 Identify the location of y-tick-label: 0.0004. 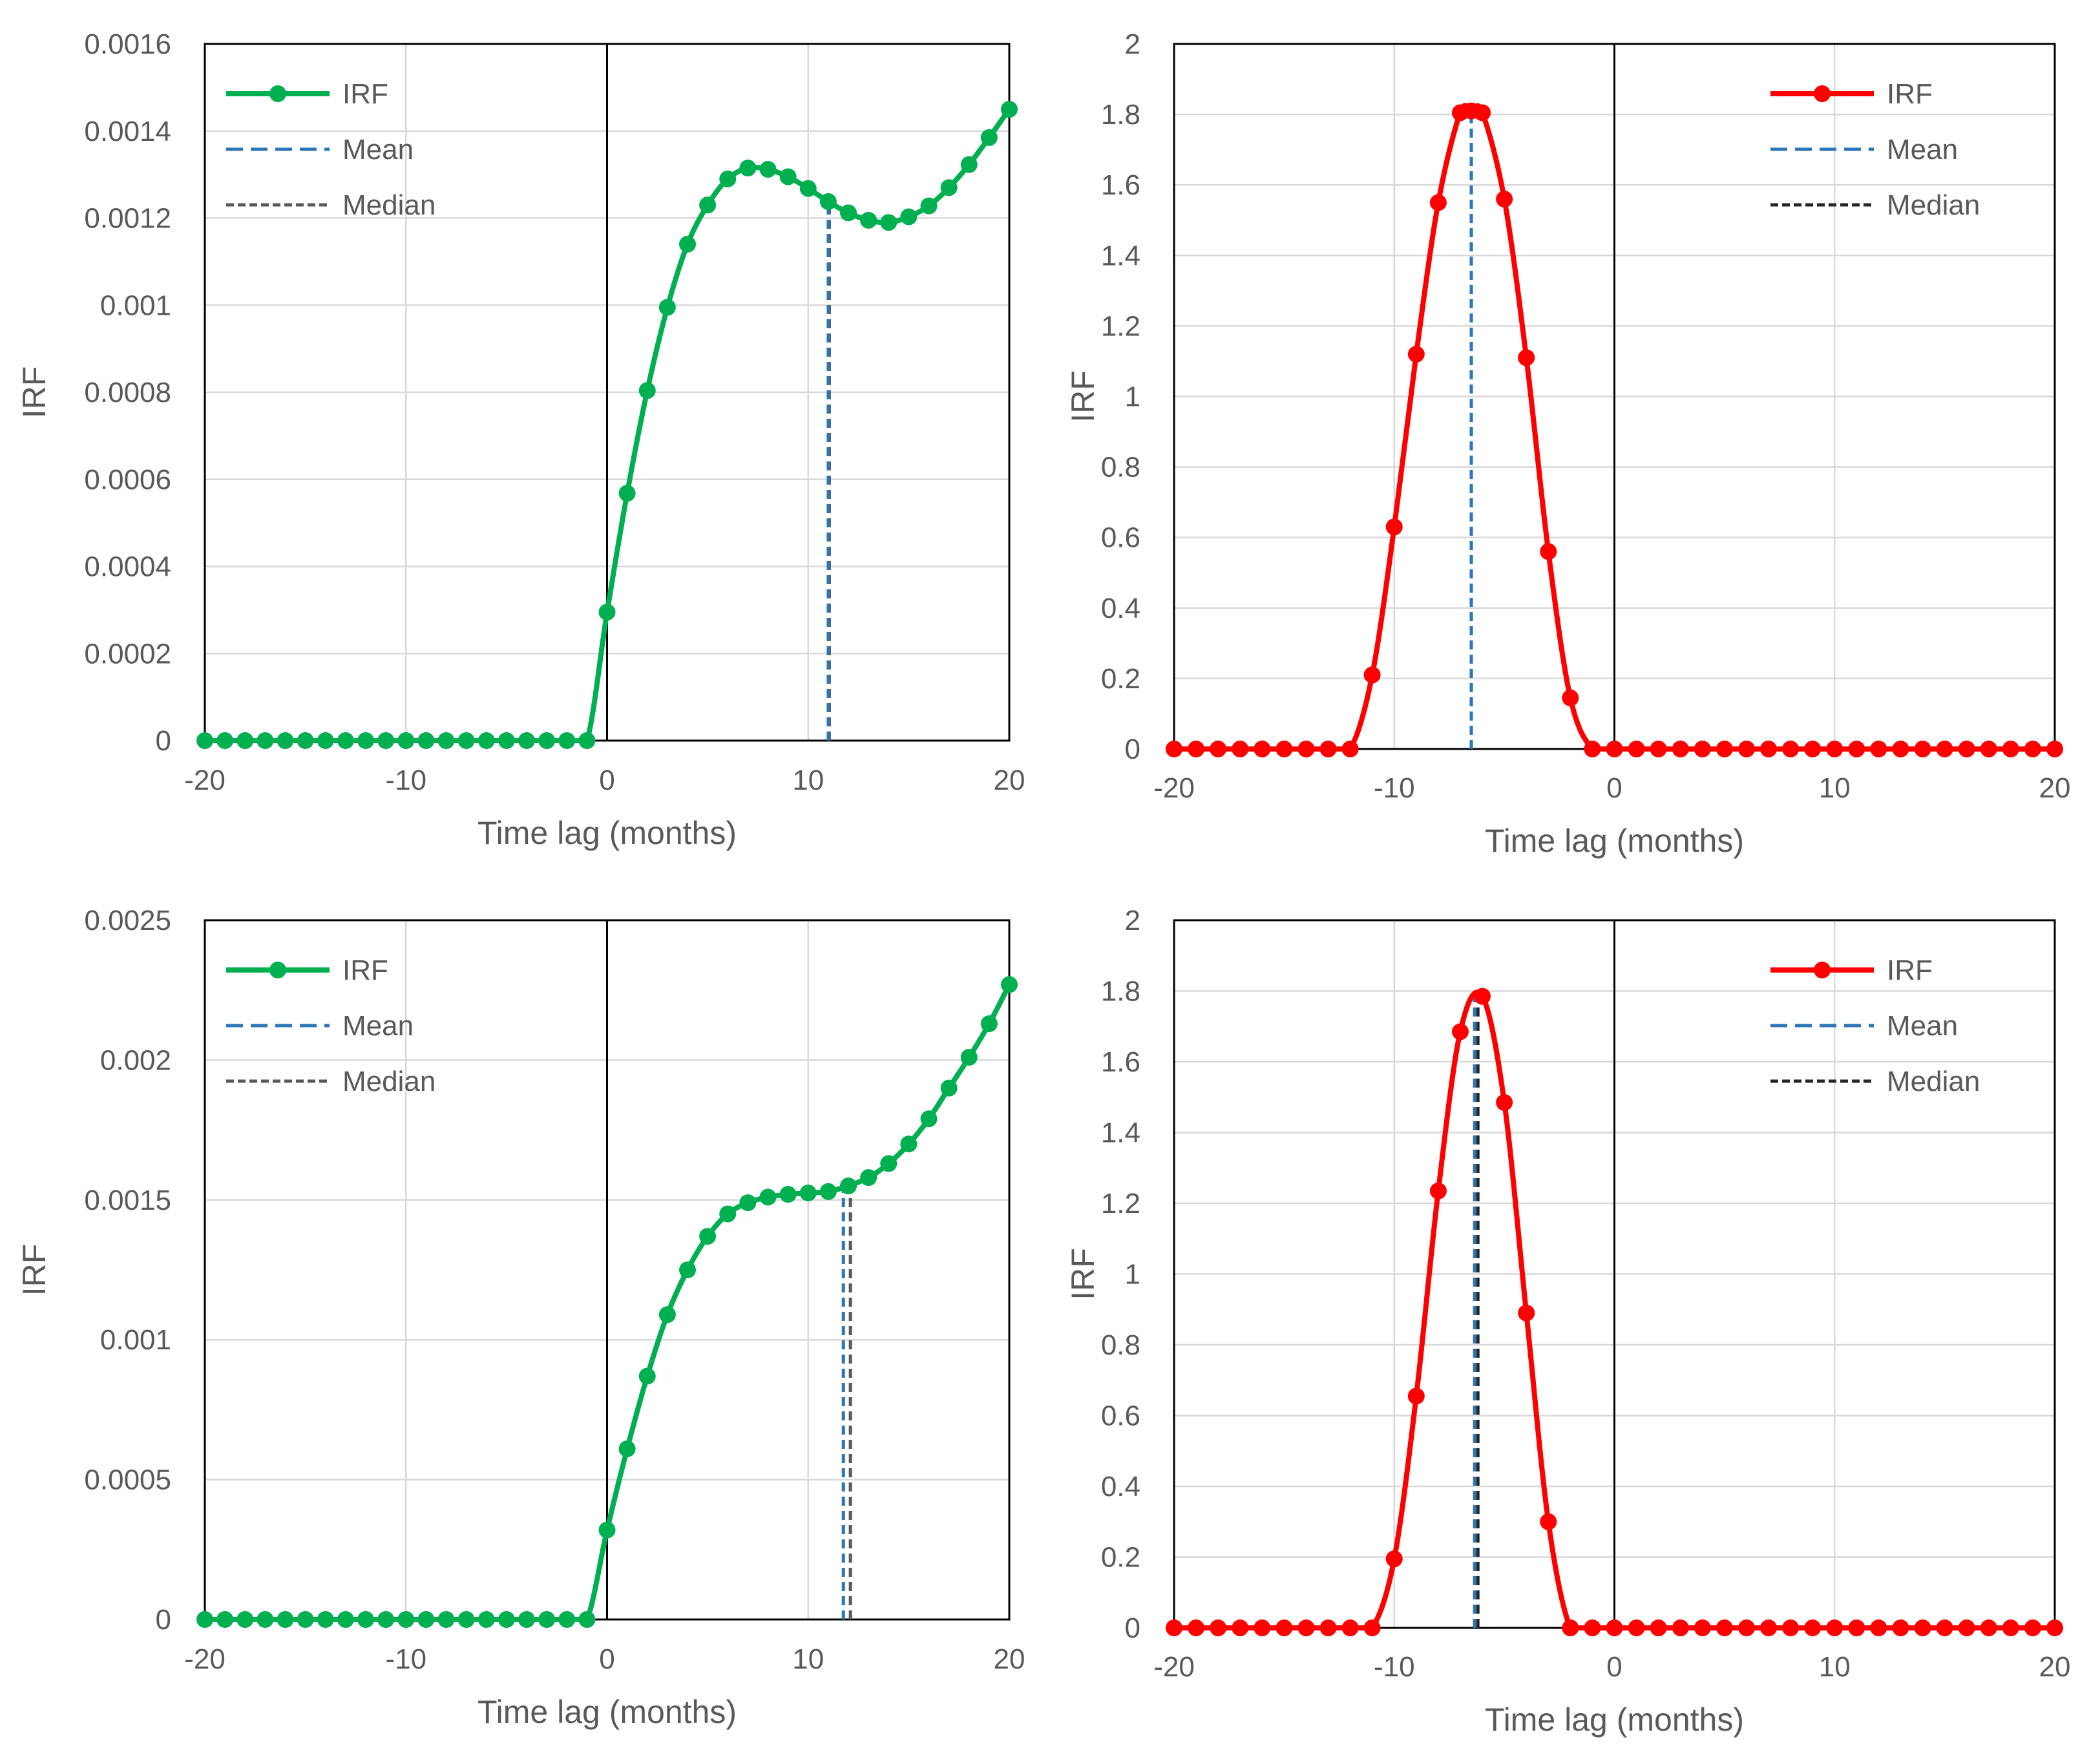
(128, 567).